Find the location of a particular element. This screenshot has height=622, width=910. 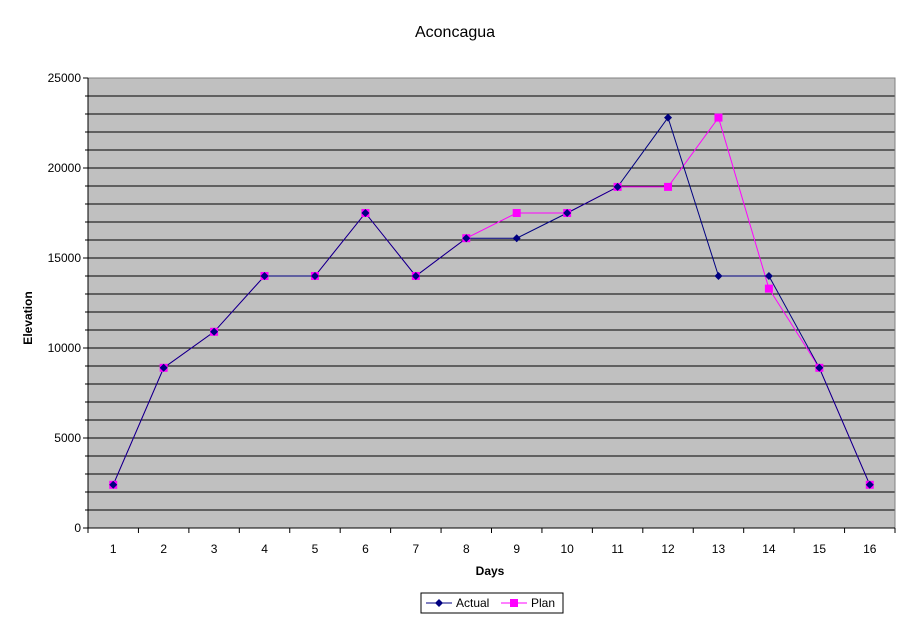

legend-marker-plan is located at coordinates (514, 603).